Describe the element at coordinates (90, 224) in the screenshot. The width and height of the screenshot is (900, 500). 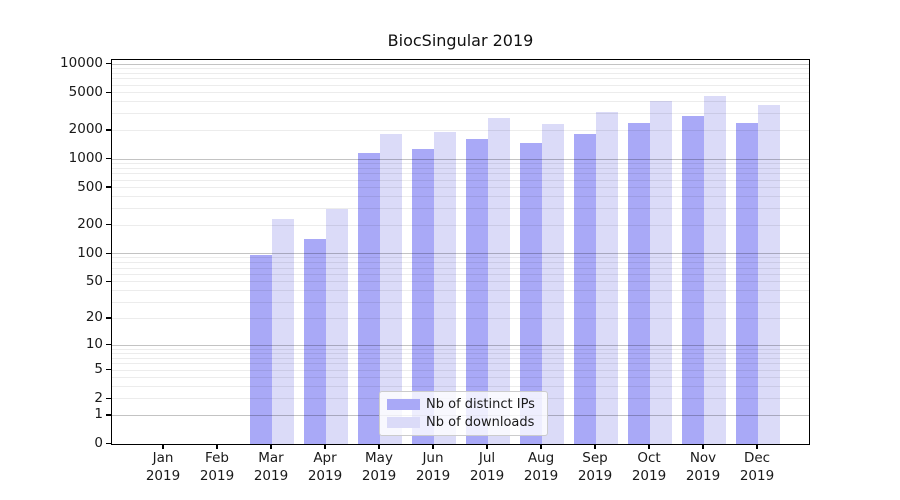
I see `y-tick-label-200: 200` at that location.